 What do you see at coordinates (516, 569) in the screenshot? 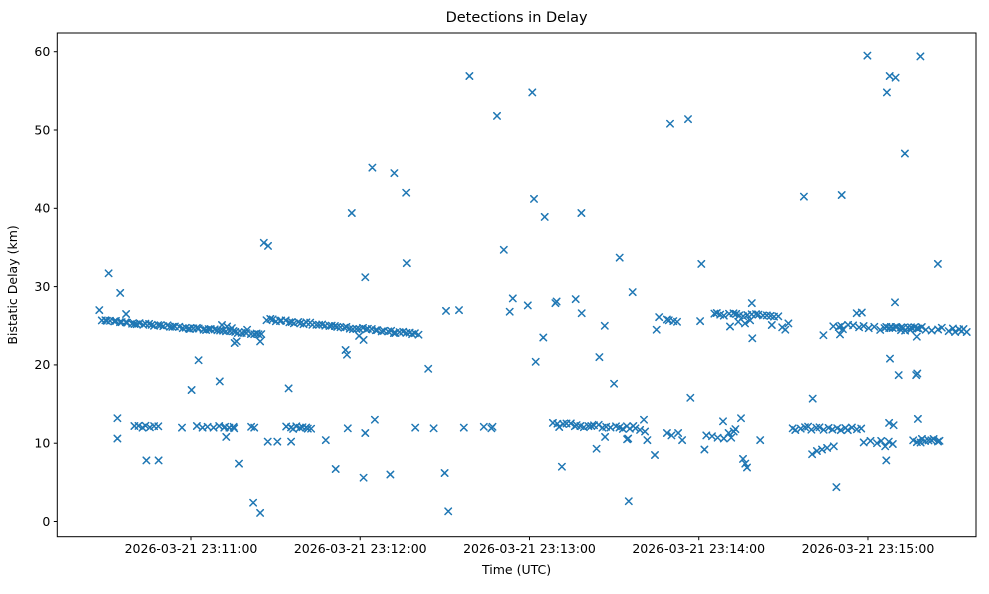
I see `x-axis-label: Time (UTC)` at bounding box center [516, 569].